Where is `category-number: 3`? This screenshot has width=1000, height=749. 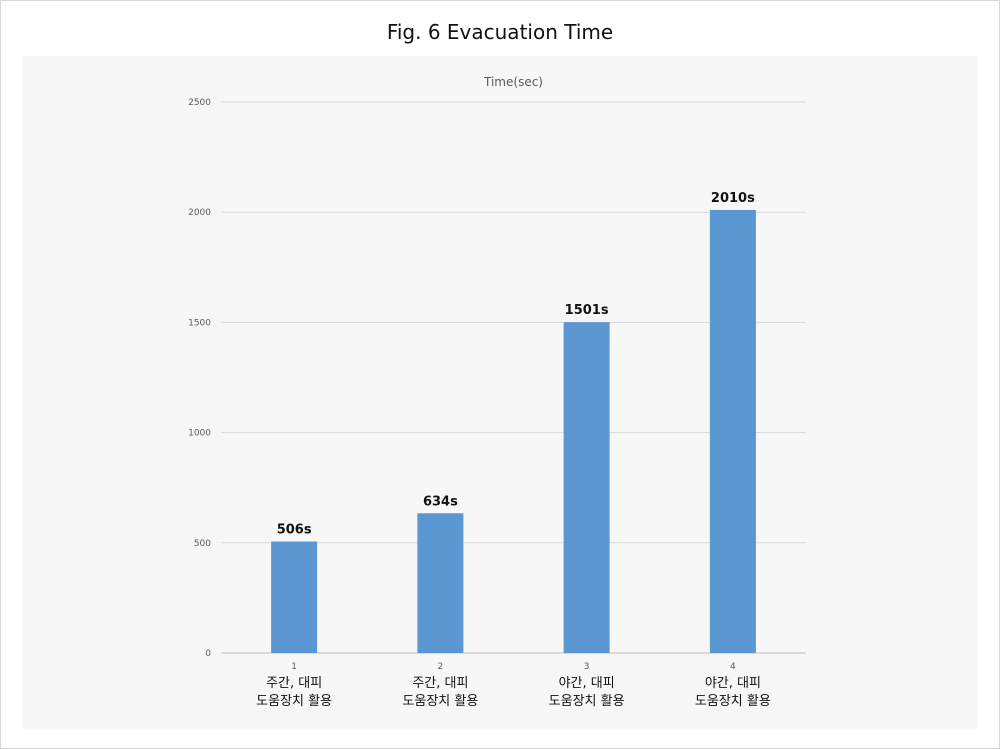 category-number: 3 is located at coordinates (587, 667).